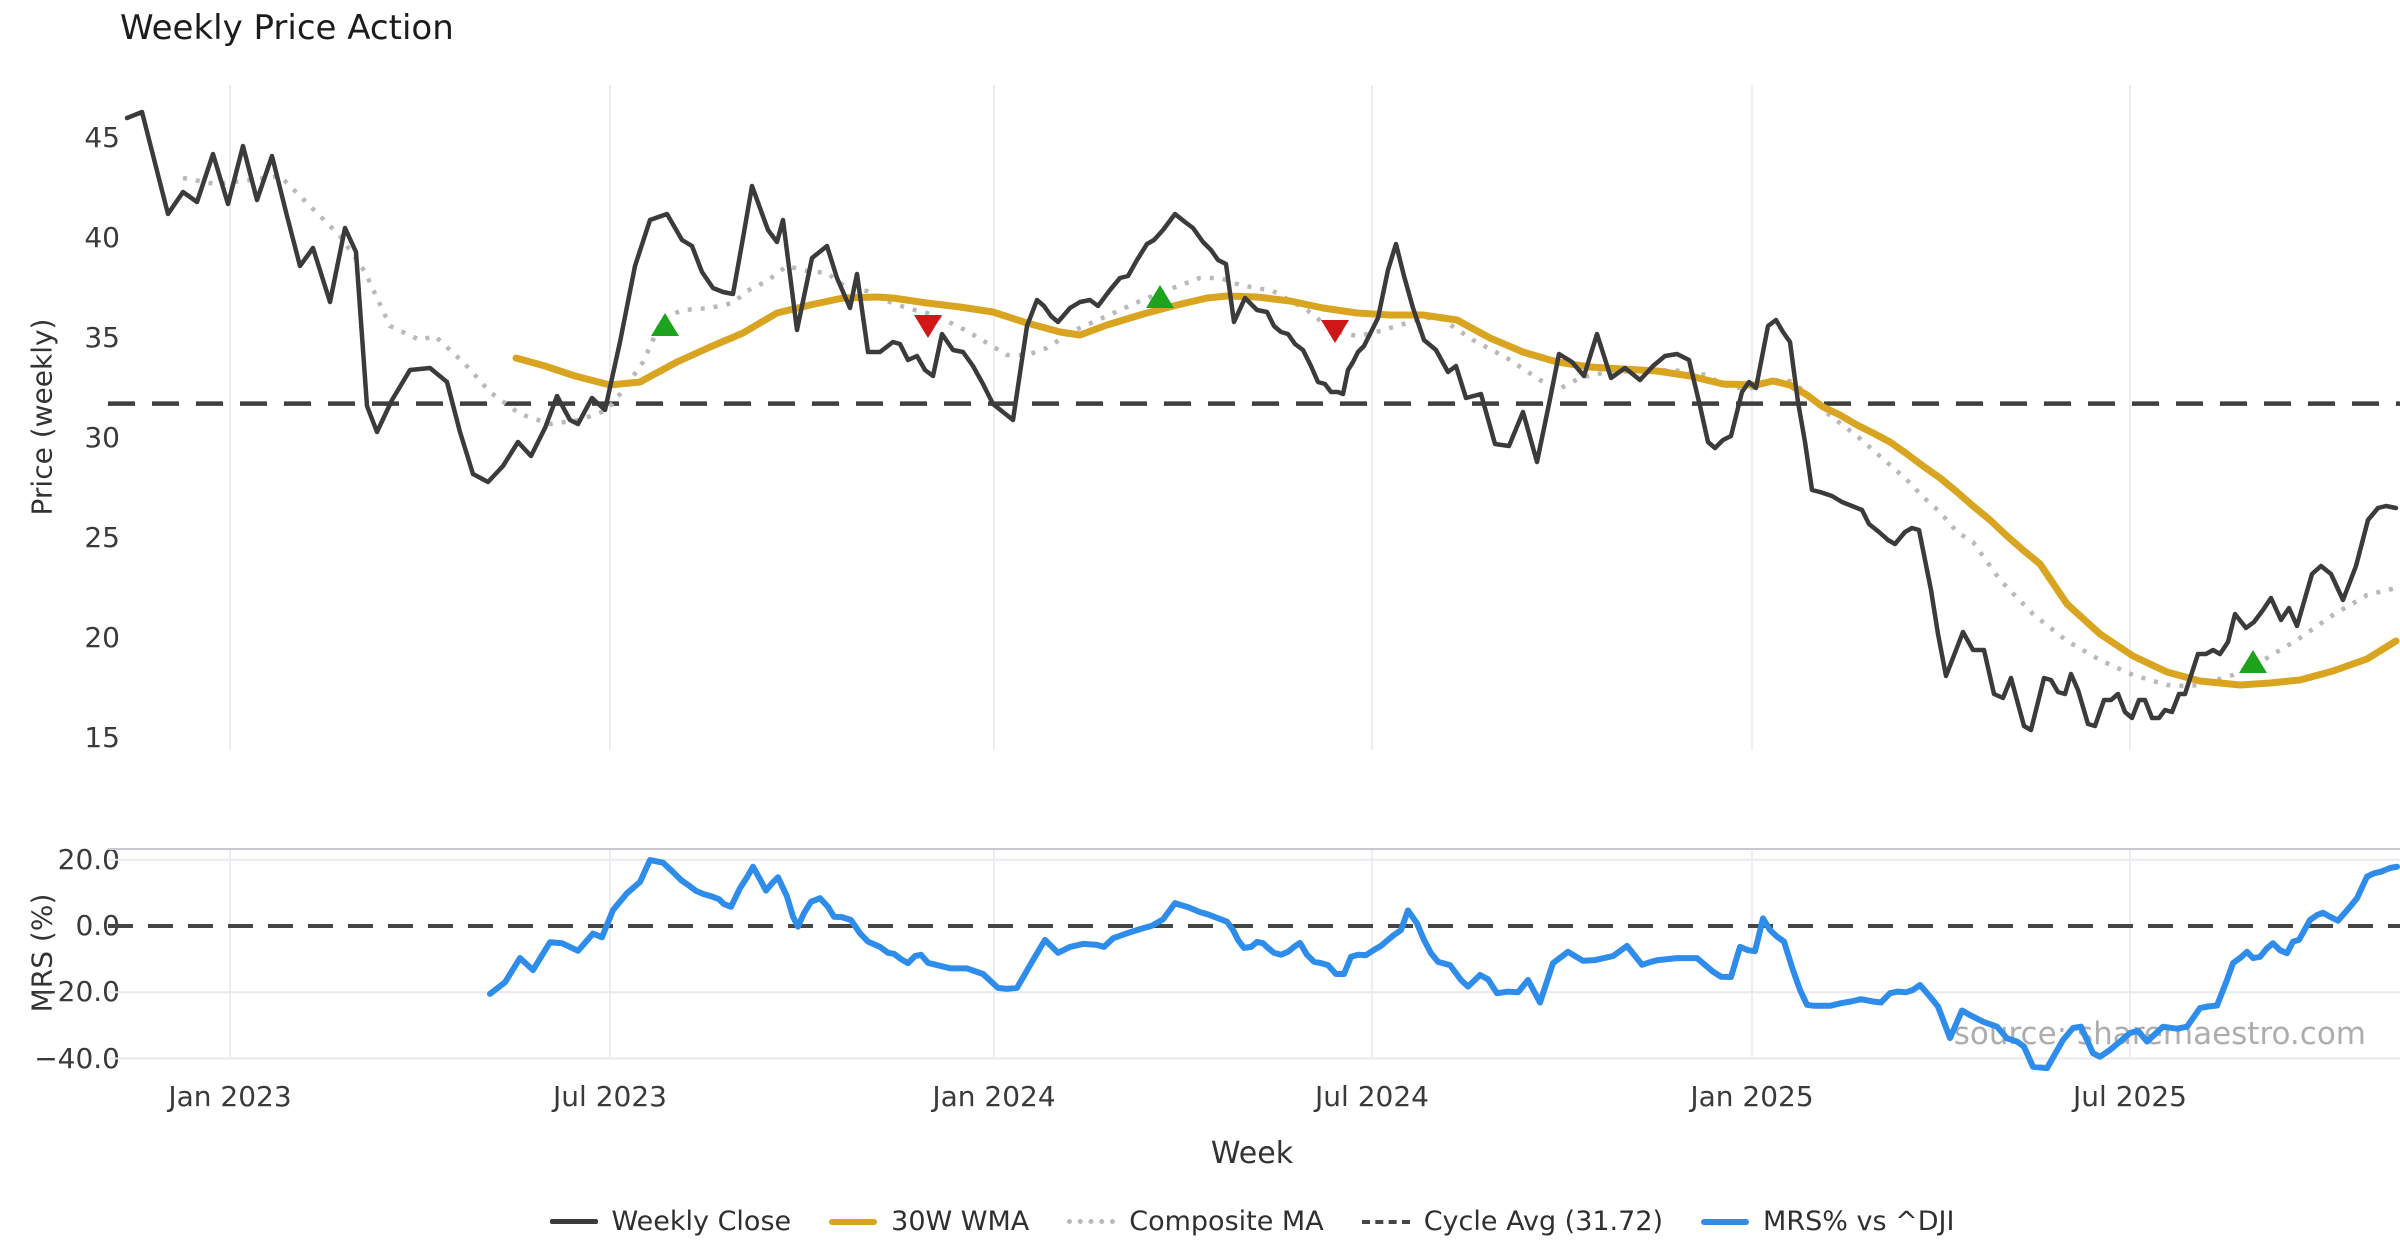 The width and height of the screenshot is (2400, 1260). What do you see at coordinates (1543, 1221) in the screenshot?
I see `legend-label: Cycle Avg (31.72)` at bounding box center [1543, 1221].